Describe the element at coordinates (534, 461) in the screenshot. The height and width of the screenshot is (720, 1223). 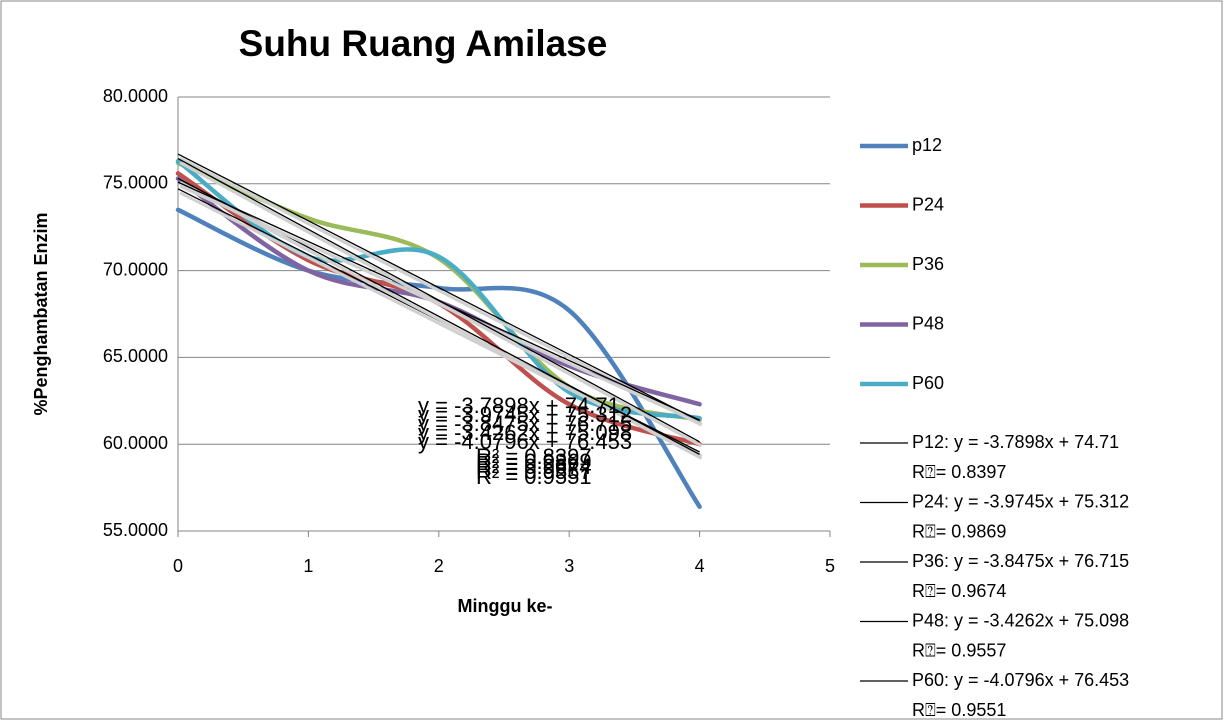
I see `trendline-r2: R² = 0.9869` at that location.